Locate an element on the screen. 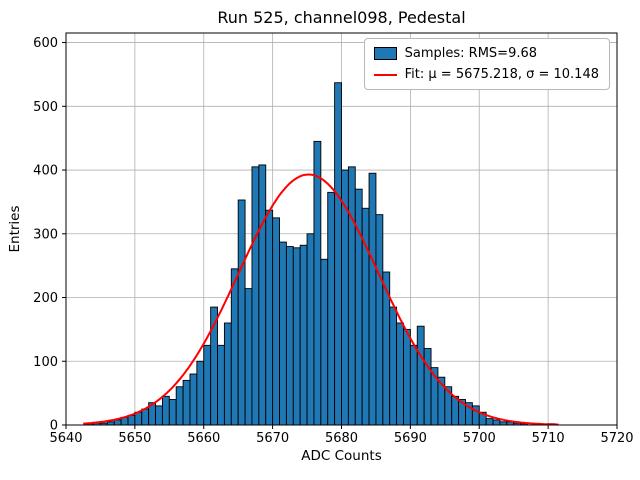 The height and width of the screenshot is (480, 640). y-axis-label: Entries is located at coordinates (15, 229).